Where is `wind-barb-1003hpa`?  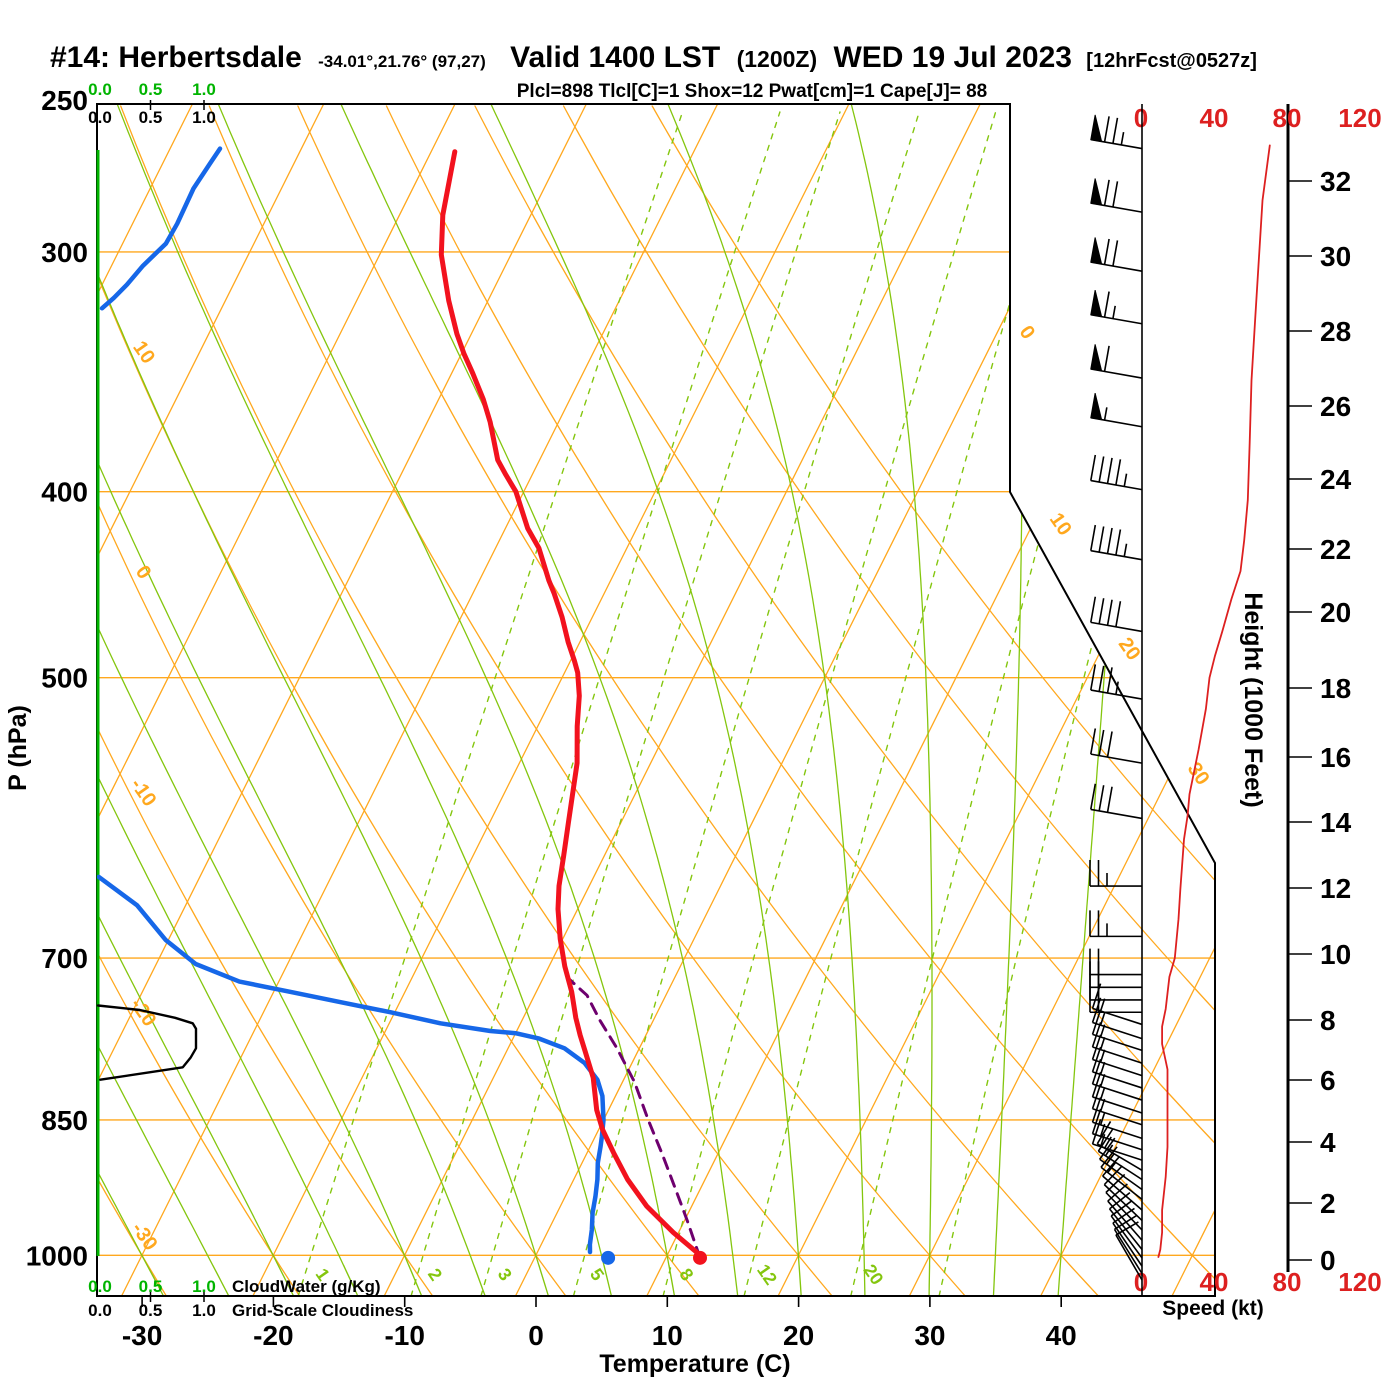
wind-barb-1003hpa is located at coordinates (1126, 1229).